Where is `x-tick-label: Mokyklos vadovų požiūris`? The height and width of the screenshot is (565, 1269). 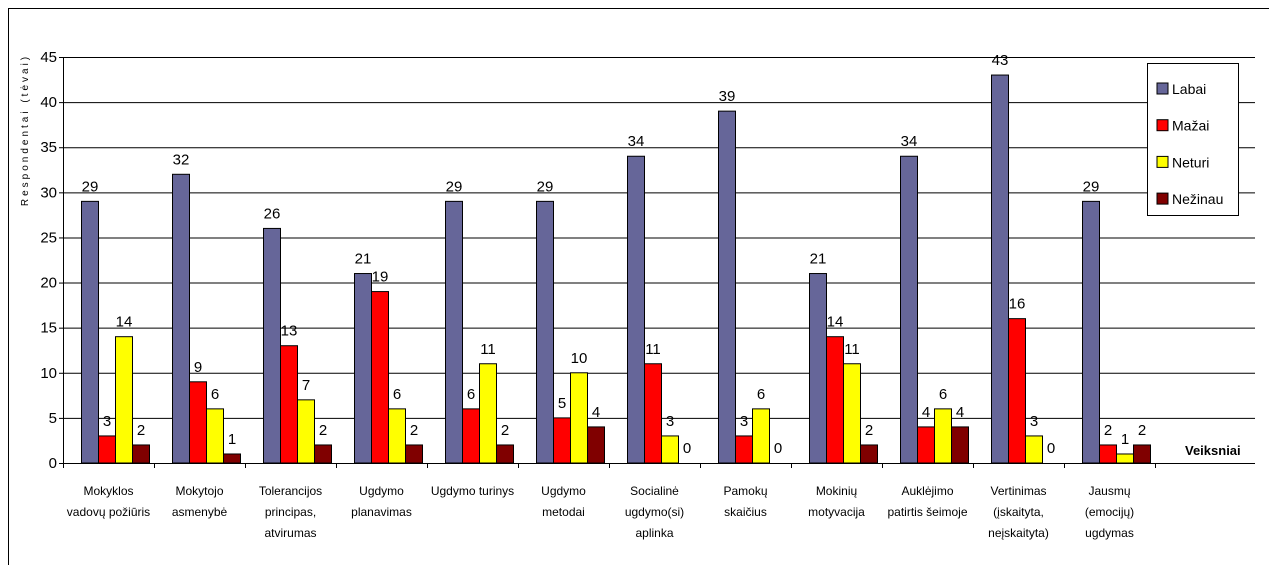
x-tick-label: Mokyklos vadovų požiūris is located at coordinates (108, 501).